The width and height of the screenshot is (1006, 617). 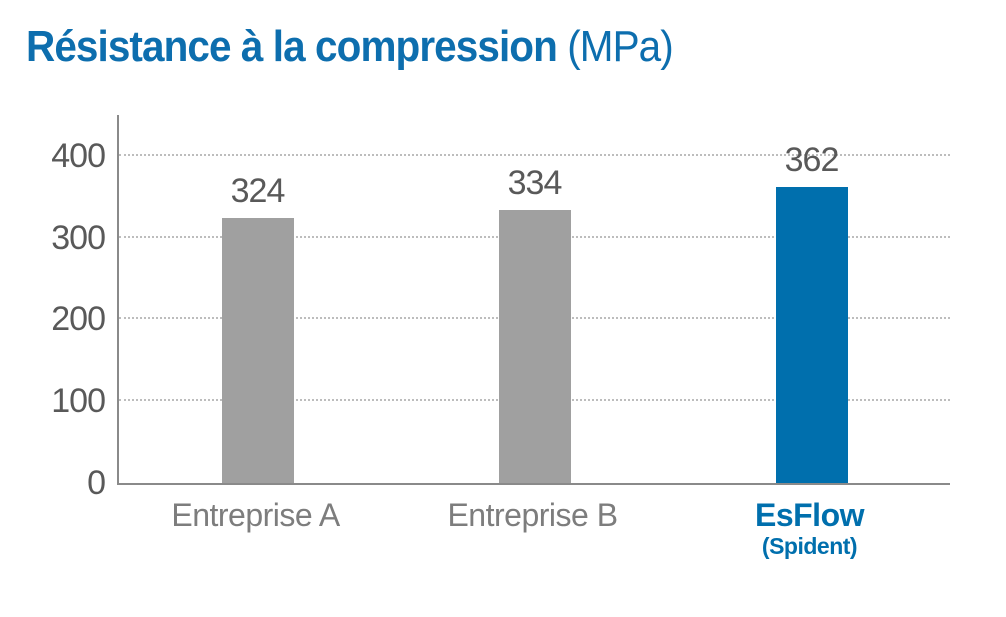 I want to click on chart-title-main: Résistance à la compression, so click(x=292, y=46).